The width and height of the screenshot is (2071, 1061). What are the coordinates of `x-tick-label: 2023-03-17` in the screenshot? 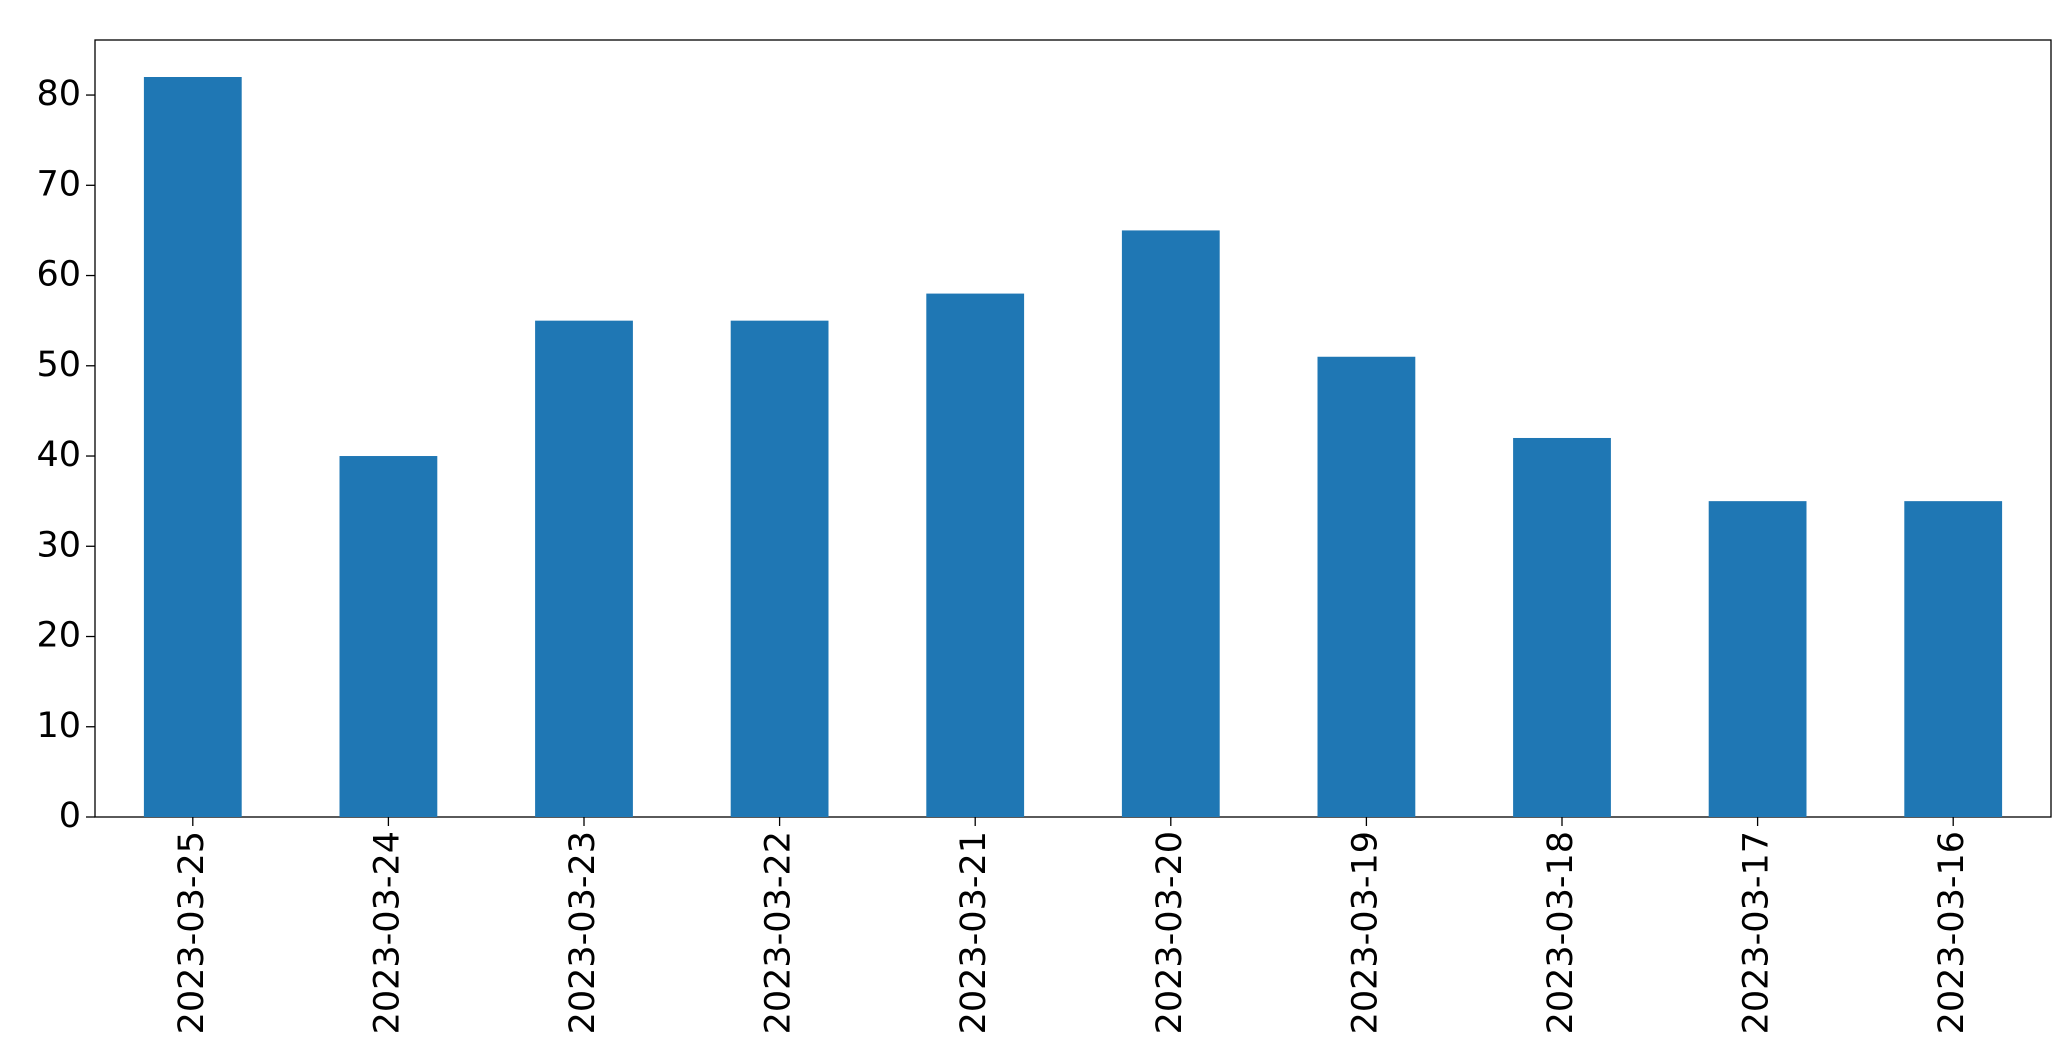 It's located at (1757, 932).